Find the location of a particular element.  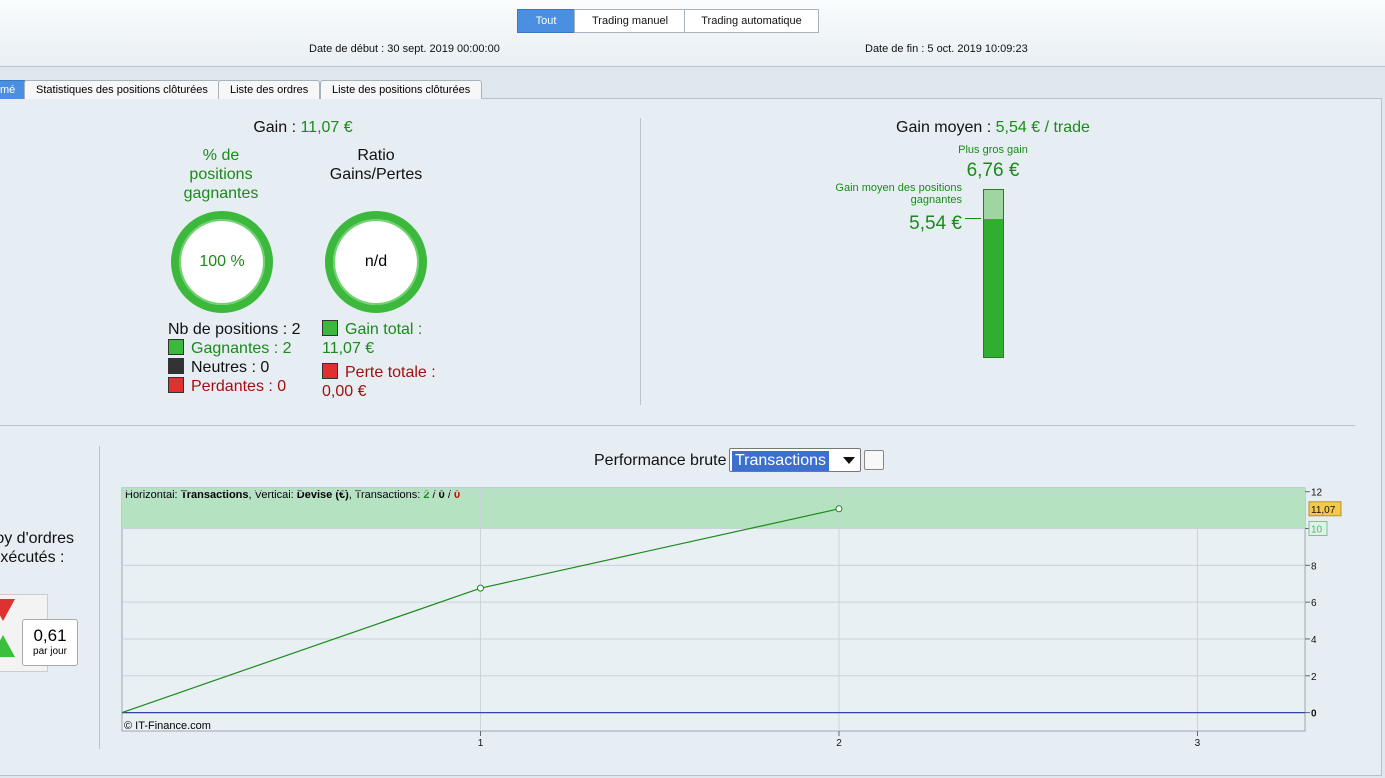

perf-title: Performance brute is located at coordinates (660, 460).